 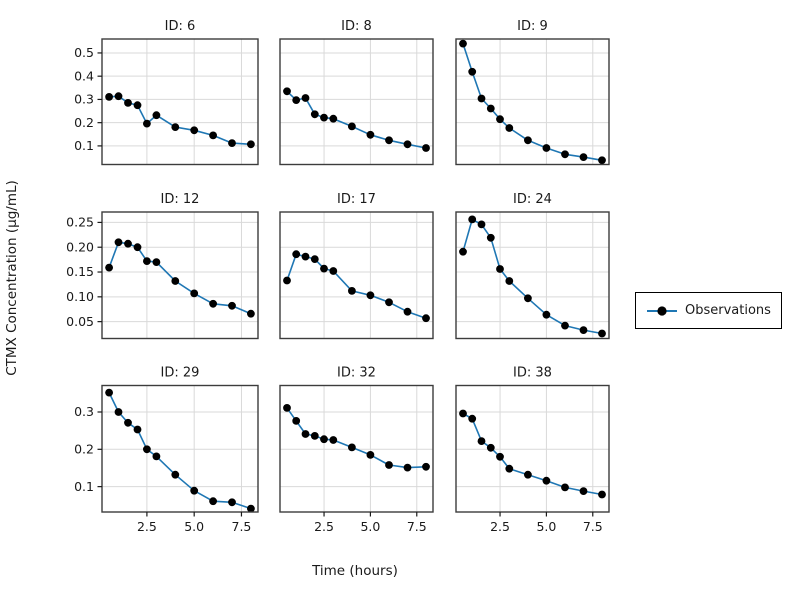 What do you see at coordinates (356, 26) in the screenshot?
I see `facet-title: ID: 8` at bounding box center [356, 26].